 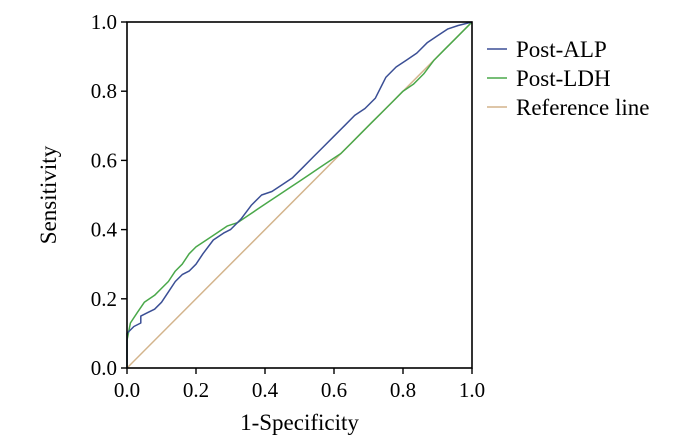 I want to click on x-tick-label: 0.2, so click(x=196, y=390).